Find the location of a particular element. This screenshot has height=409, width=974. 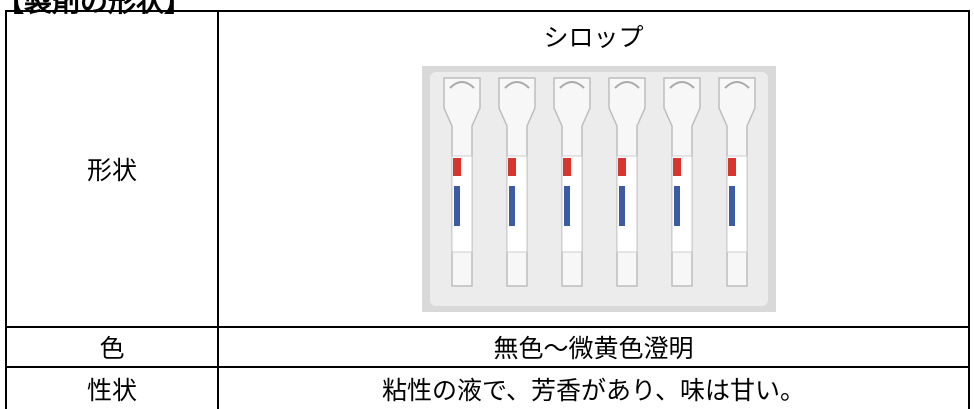

row-label: 色 is located at coordinates (112, 349).